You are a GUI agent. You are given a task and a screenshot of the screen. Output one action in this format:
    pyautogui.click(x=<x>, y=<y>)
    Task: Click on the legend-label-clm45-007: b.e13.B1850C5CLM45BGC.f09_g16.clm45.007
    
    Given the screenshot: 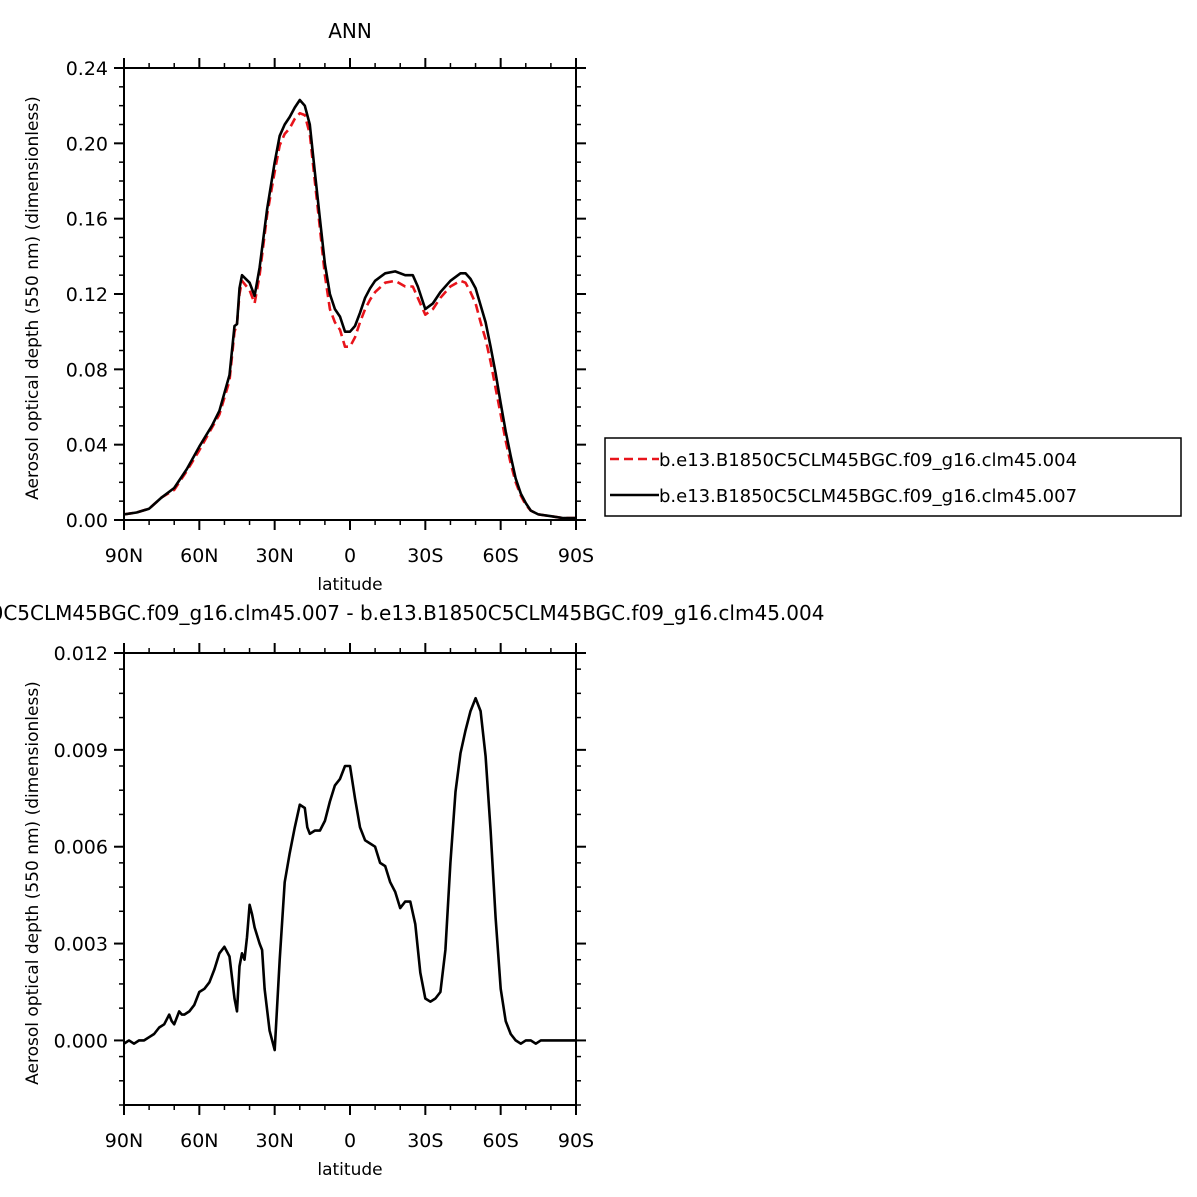 What is the action you would take?
    pyautogui.click(x=868, y=496)
    